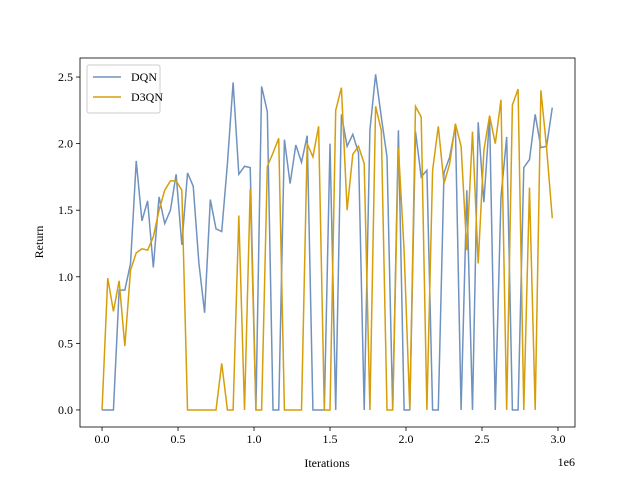 The width and height of the screenshot is (640, 480). What do you see at coordinates (178, 439) in the screenshot?
I see `x-tick-label: 0.5` at bounding box center [178, 439].